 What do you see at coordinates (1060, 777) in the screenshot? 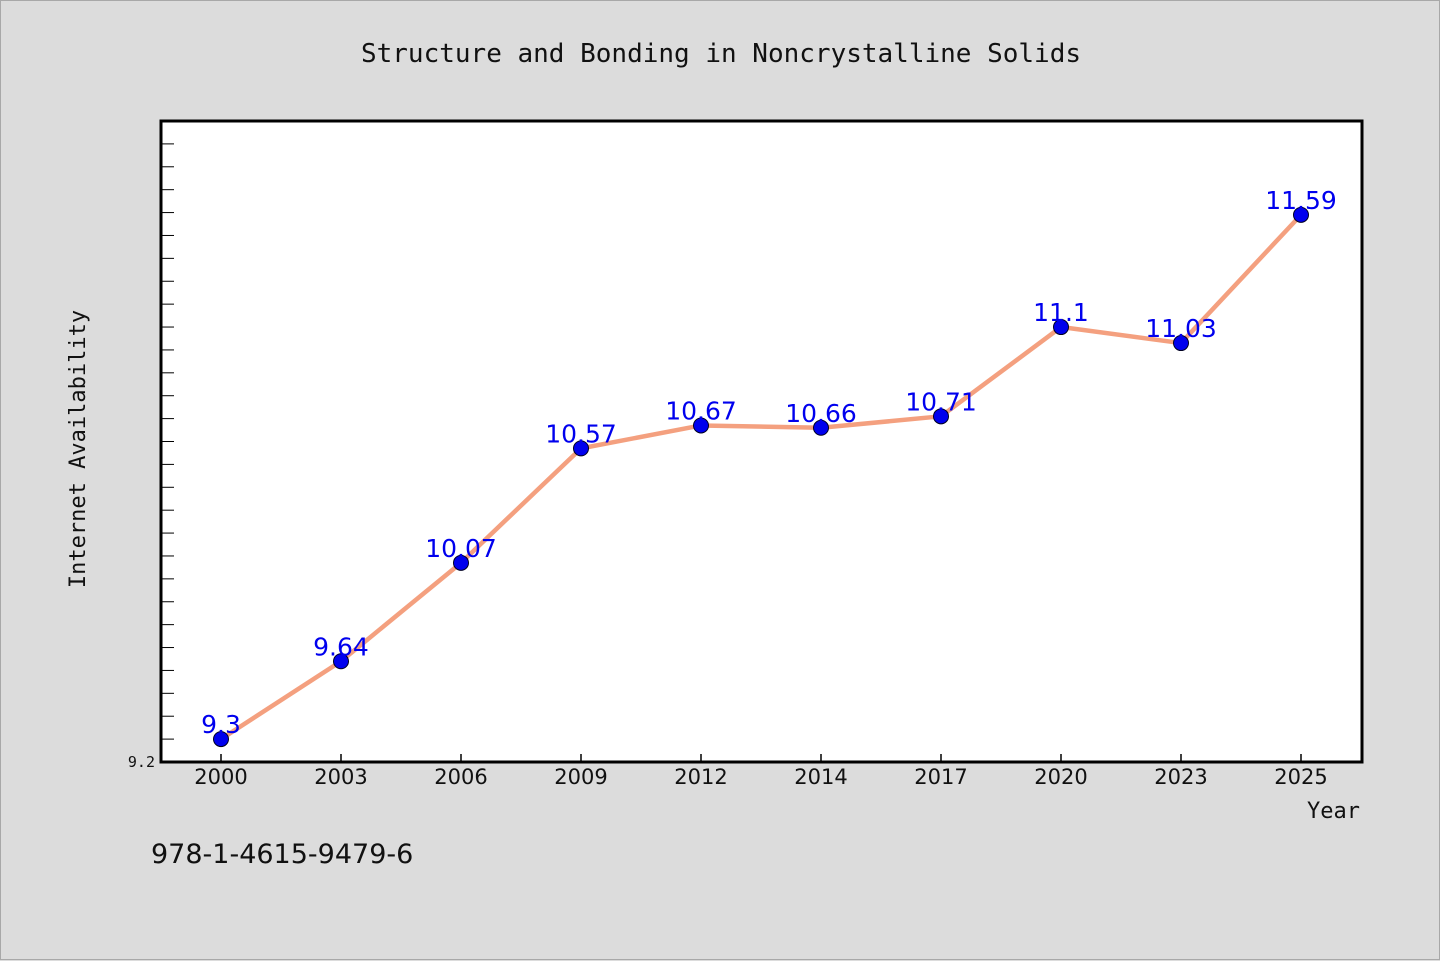
I see `x-tick-label: 2020` at bounding box center [1060, 777].